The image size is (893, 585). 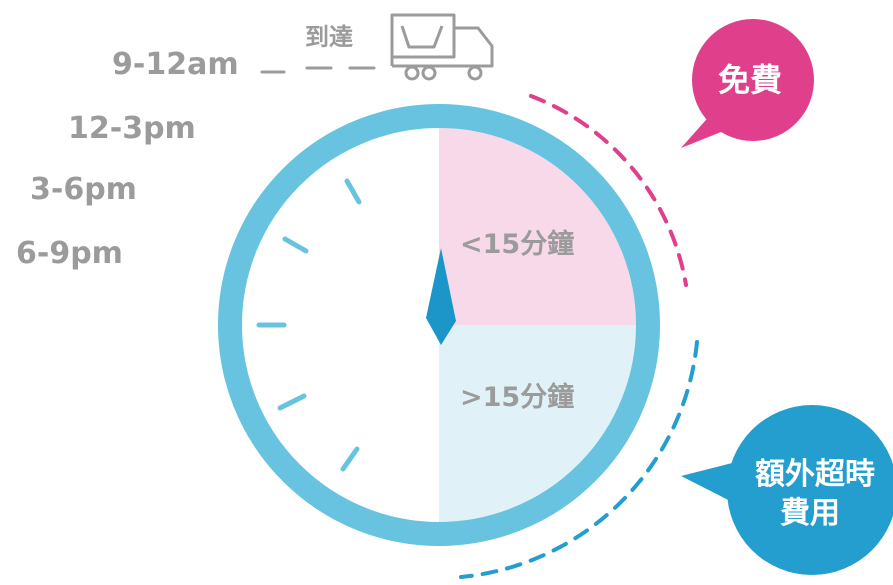 I want to click on time-slot-12-3pm: 12-3pm, so click(x=132, y=128).